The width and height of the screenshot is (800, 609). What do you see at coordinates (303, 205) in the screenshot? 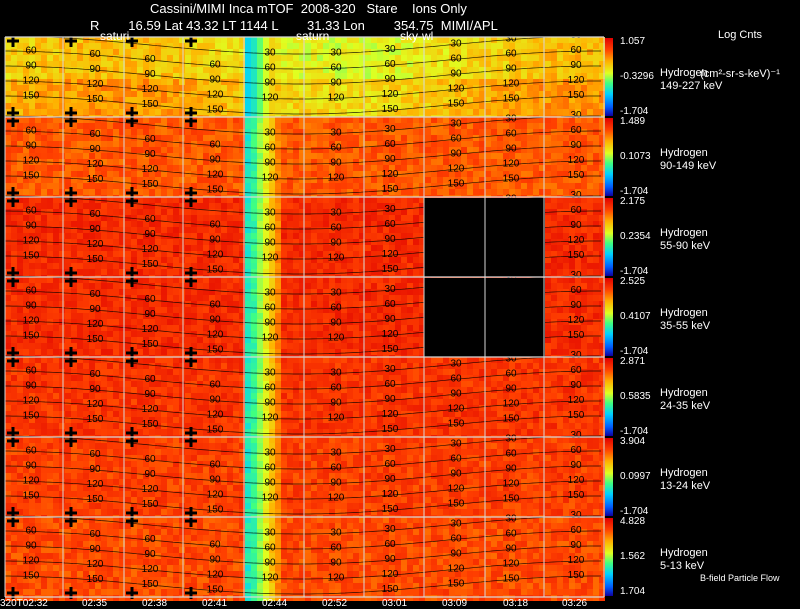
I see `contour-line` at bounding box center [303, 205].